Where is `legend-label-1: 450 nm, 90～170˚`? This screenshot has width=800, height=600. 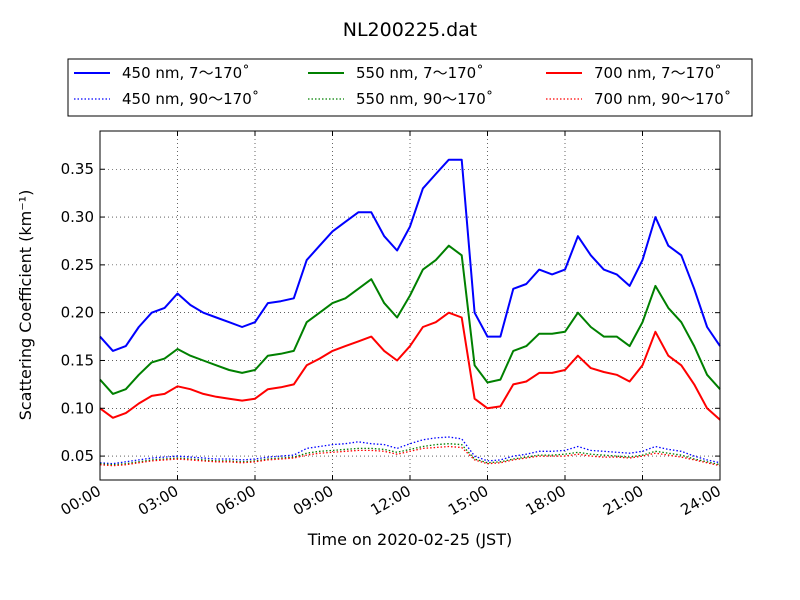
legend-label-1: 450 nm, 90～170˚ is located at coordinates (190, 99).